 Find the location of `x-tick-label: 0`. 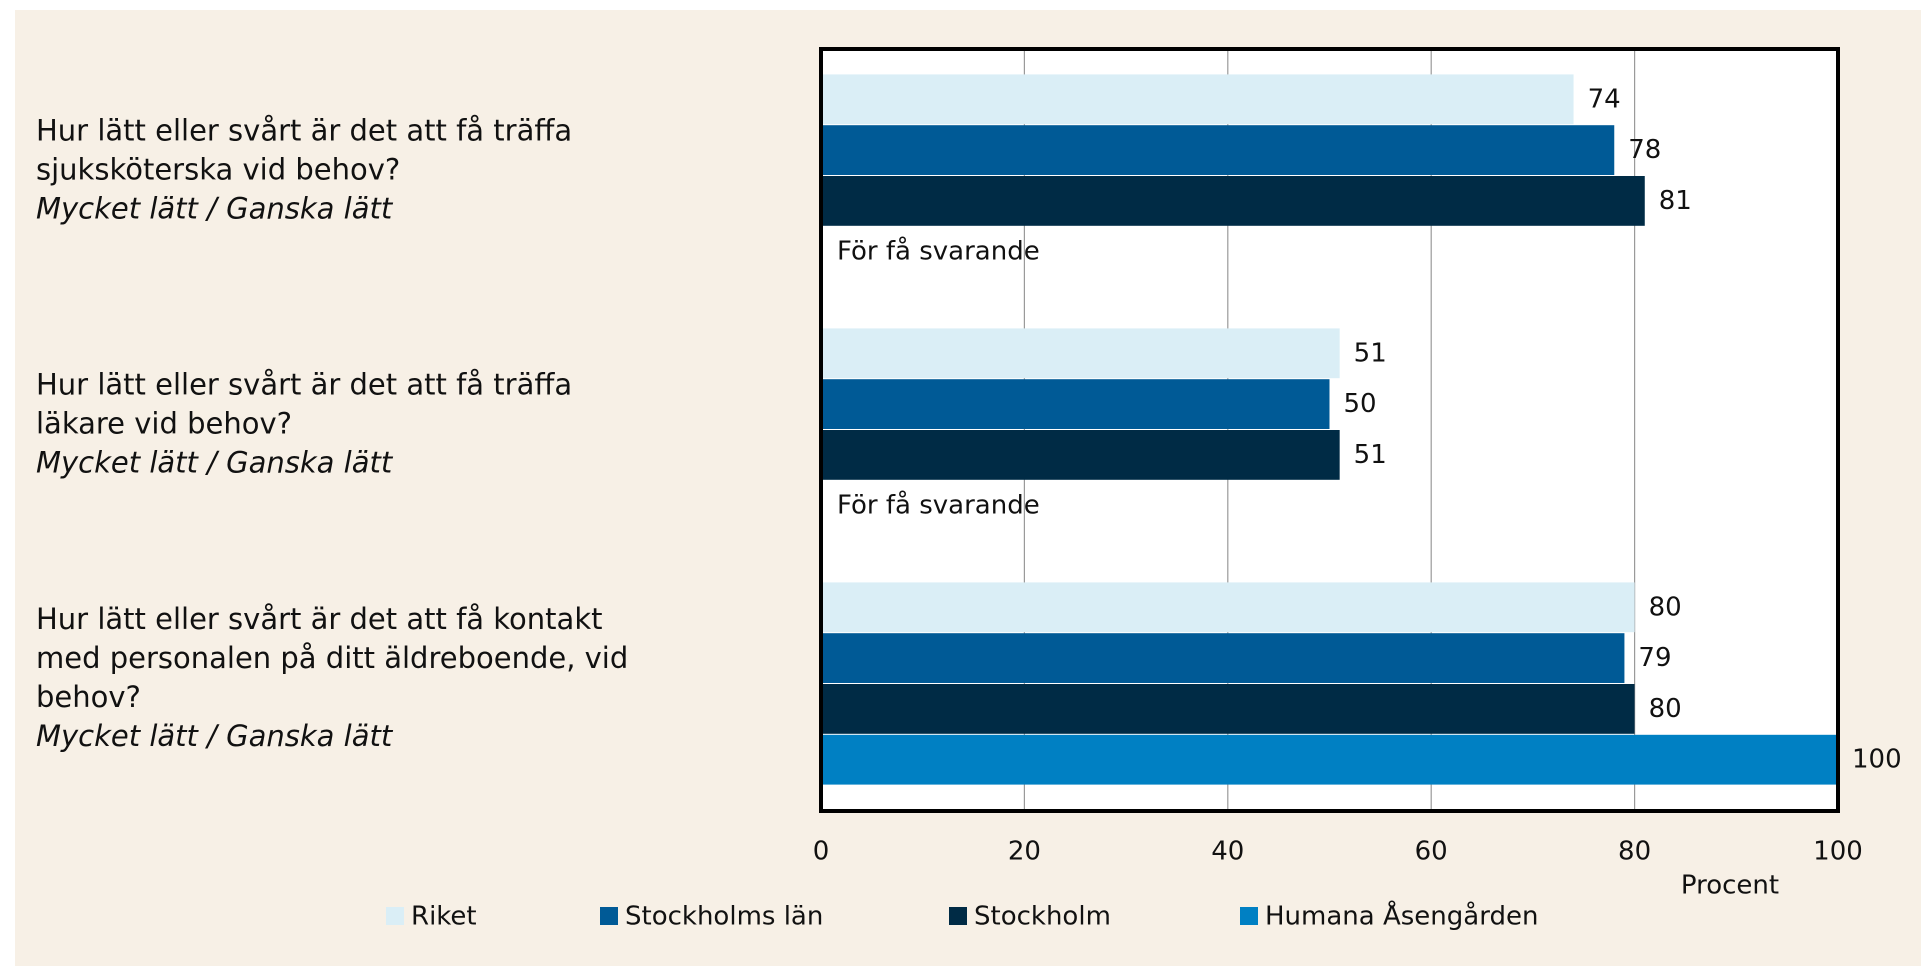

x-tick-label: 0 is located at coordinates (821, 852).